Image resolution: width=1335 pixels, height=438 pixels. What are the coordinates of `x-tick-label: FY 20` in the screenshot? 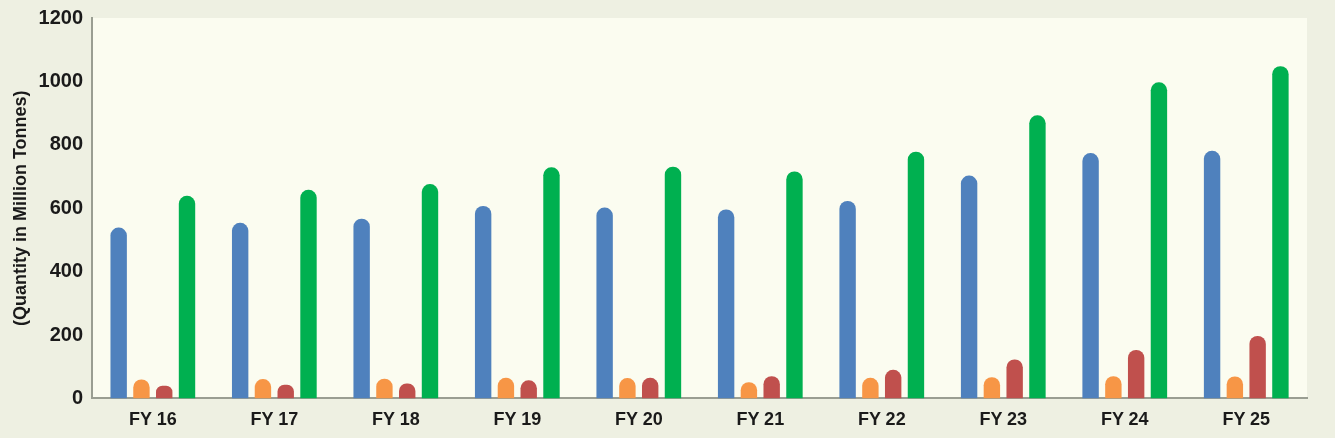 It's located at (638, 419).